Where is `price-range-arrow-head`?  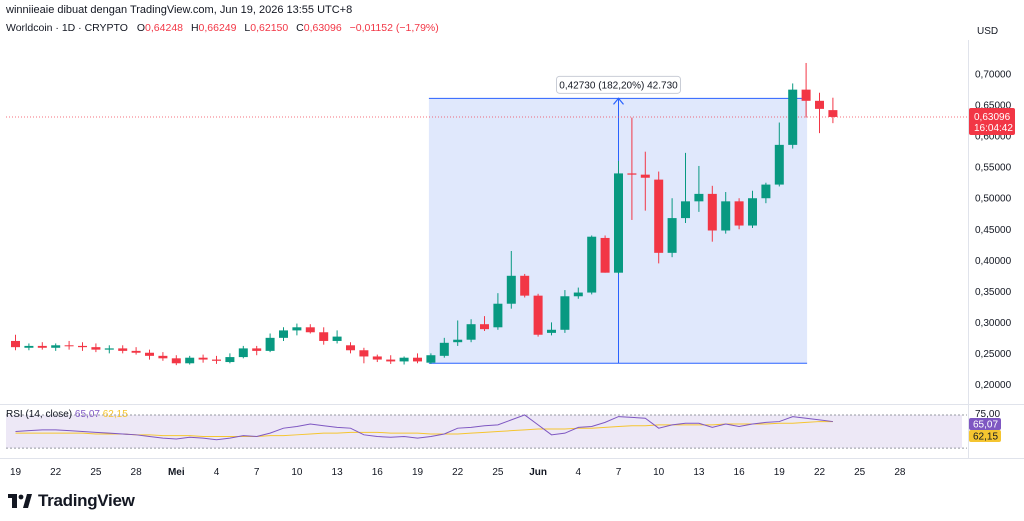 price-range-arrow-head is located at coordinates (618, 101).